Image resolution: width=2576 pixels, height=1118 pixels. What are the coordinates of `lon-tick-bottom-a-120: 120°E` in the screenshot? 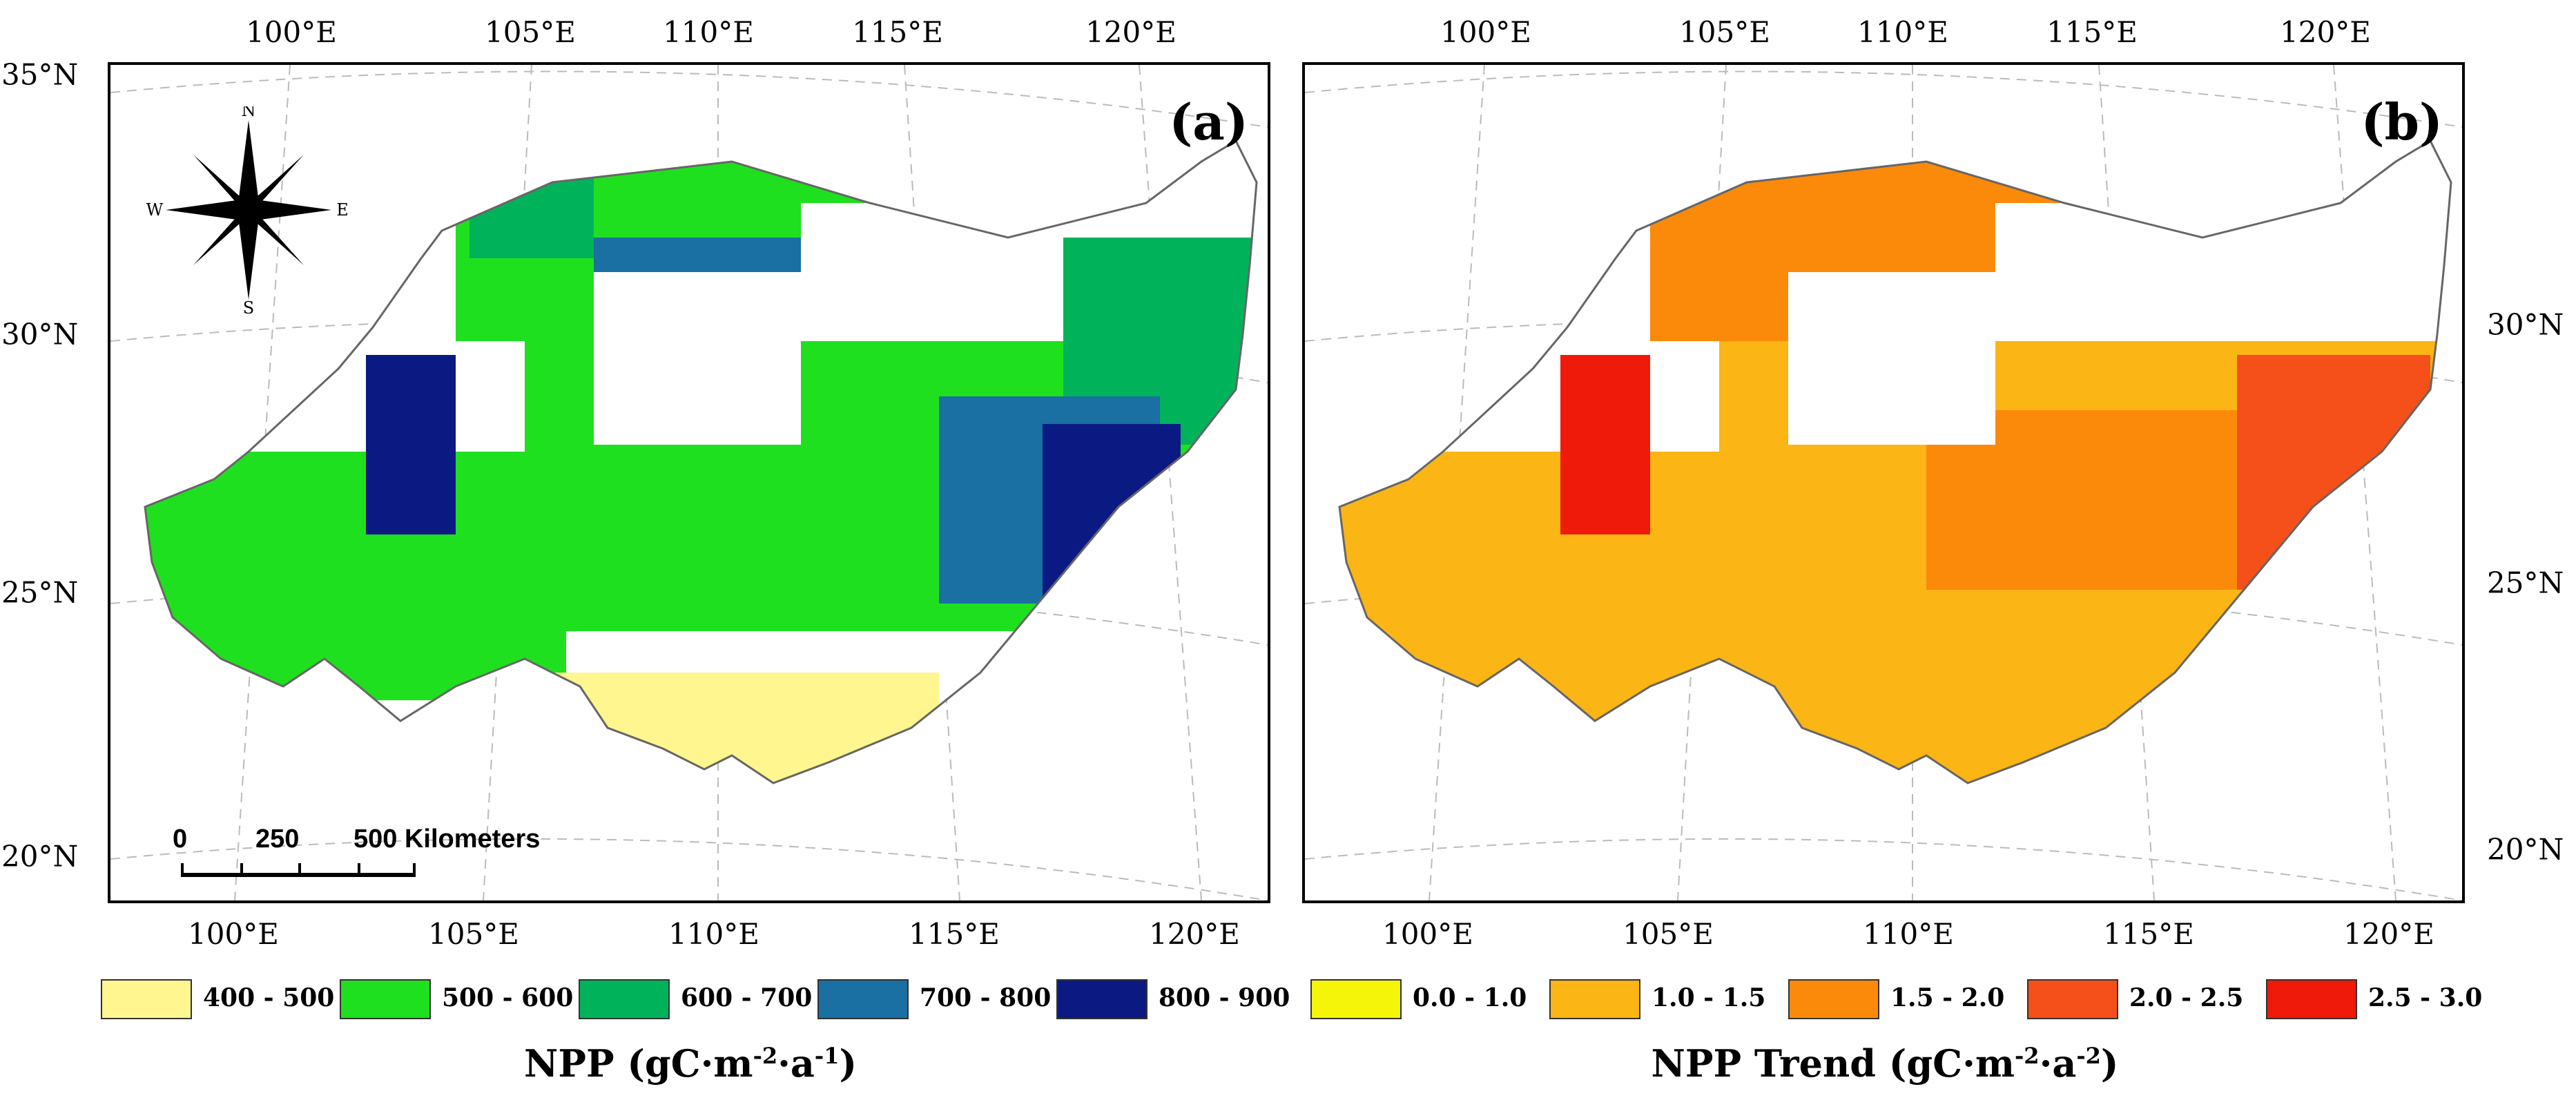 It's located at (1195, 934).